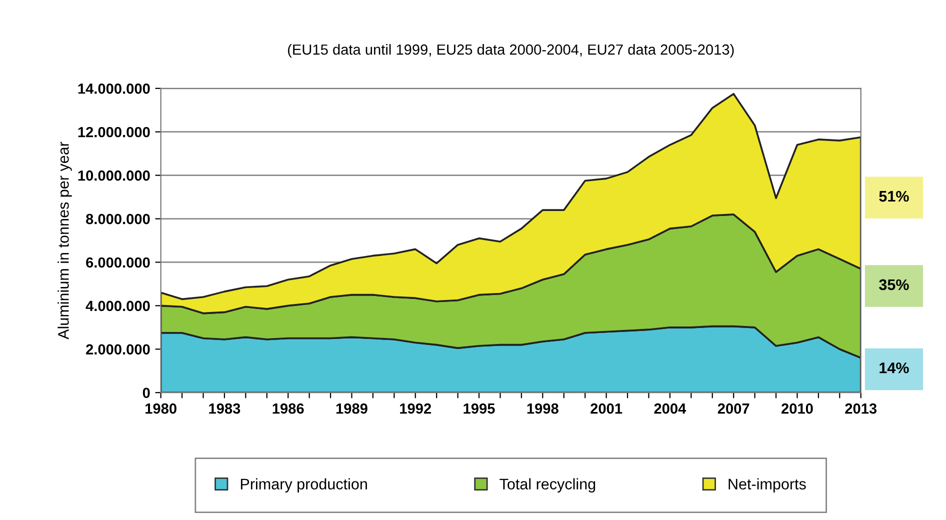 The height and width of the screenshot is (520, 946). I want to click on x-tick-label: 2004, so click(670, 408).